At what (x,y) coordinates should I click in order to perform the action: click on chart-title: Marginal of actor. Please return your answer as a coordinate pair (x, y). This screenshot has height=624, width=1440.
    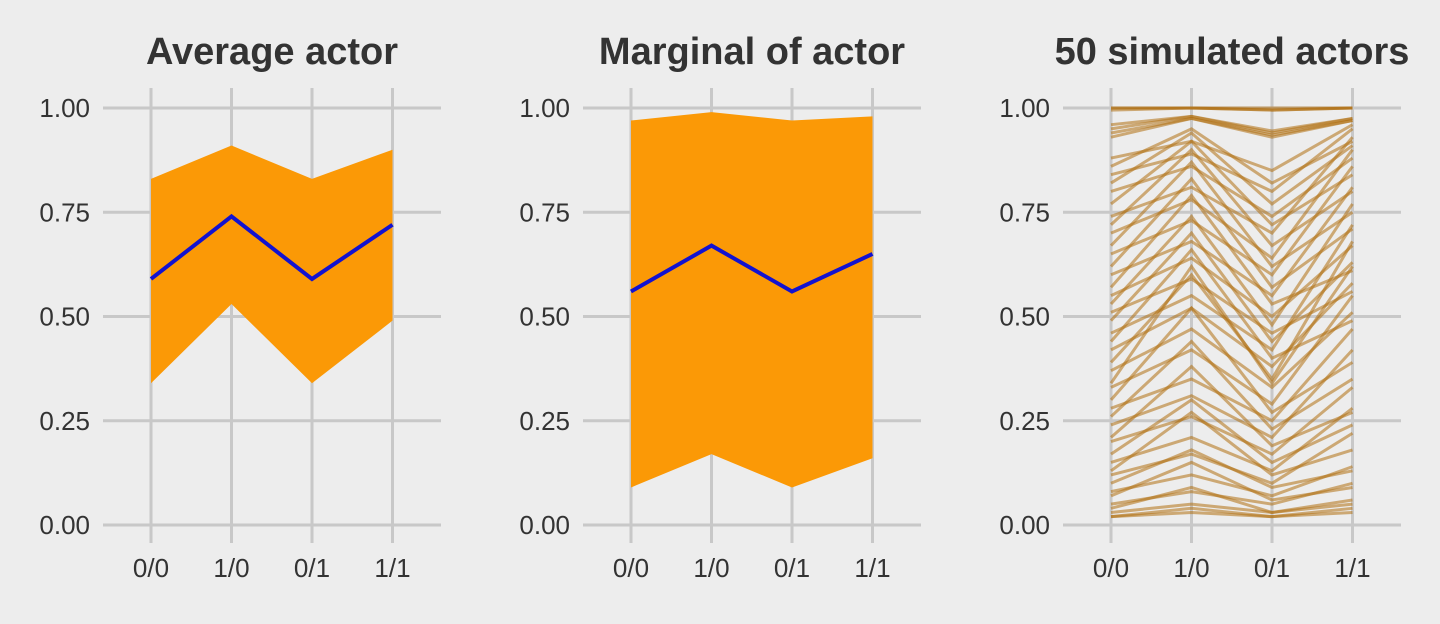
    Looking at the image, I should click on (752, 52).